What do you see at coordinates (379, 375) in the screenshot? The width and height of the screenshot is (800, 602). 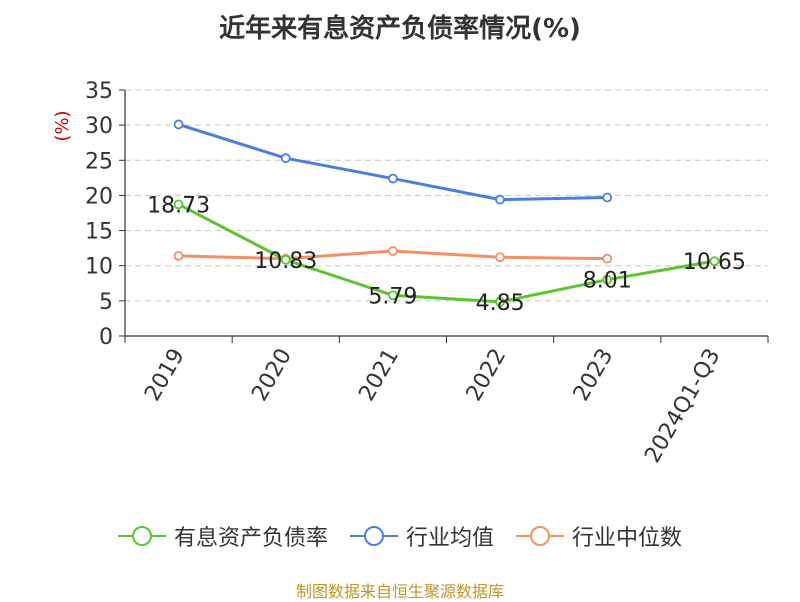 I see `x-tick-label: 2021` at bounding box center [379, 375].